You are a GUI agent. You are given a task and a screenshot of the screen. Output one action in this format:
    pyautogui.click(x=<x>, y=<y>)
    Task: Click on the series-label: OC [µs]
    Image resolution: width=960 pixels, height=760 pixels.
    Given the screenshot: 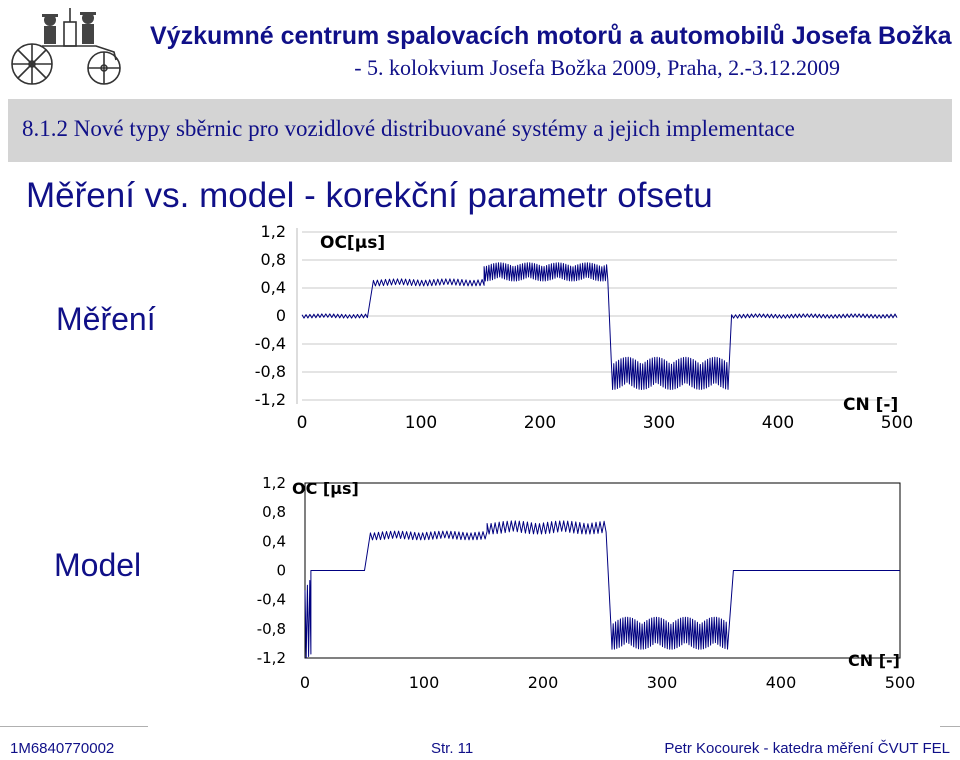 What is the action you would take?
    pyautogui.click(x=325, y=488)
    